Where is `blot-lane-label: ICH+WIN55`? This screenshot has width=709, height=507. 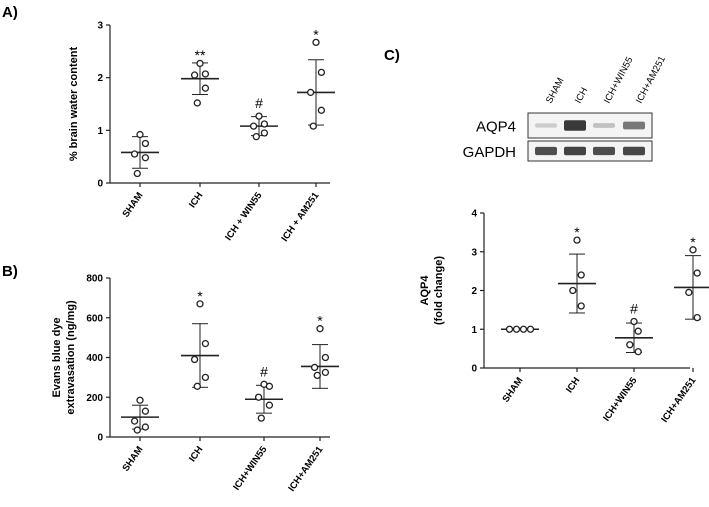
blot-lane-label: ICH+WIN55 is located at coordinates (619, 80).